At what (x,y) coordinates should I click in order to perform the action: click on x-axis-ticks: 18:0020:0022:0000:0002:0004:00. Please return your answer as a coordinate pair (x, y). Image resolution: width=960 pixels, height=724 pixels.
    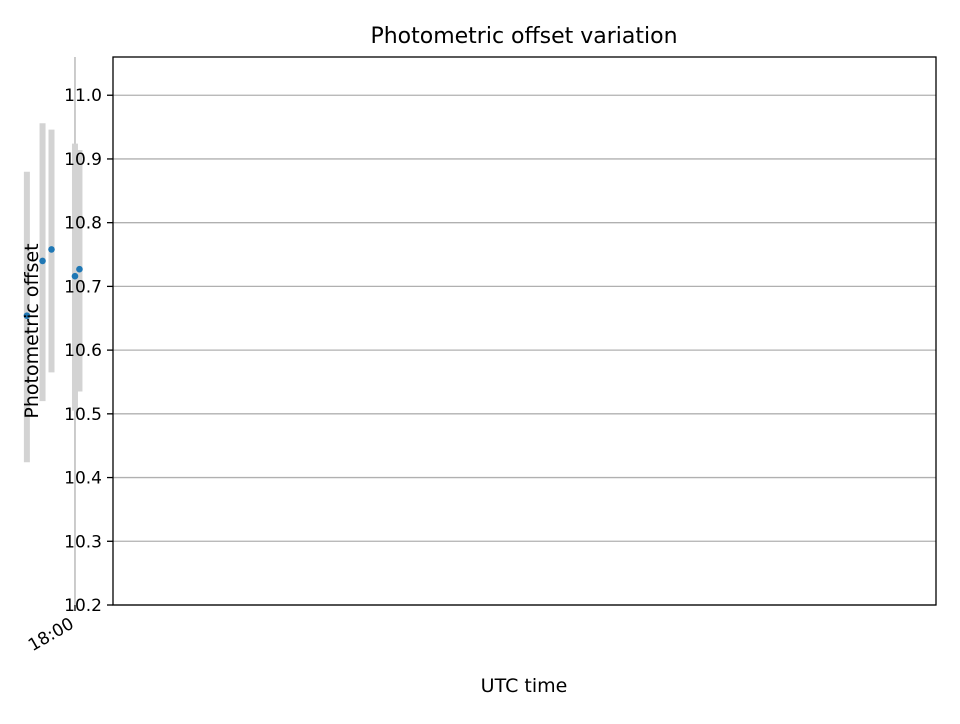
    Looking at the image, I should click on (51, 630).